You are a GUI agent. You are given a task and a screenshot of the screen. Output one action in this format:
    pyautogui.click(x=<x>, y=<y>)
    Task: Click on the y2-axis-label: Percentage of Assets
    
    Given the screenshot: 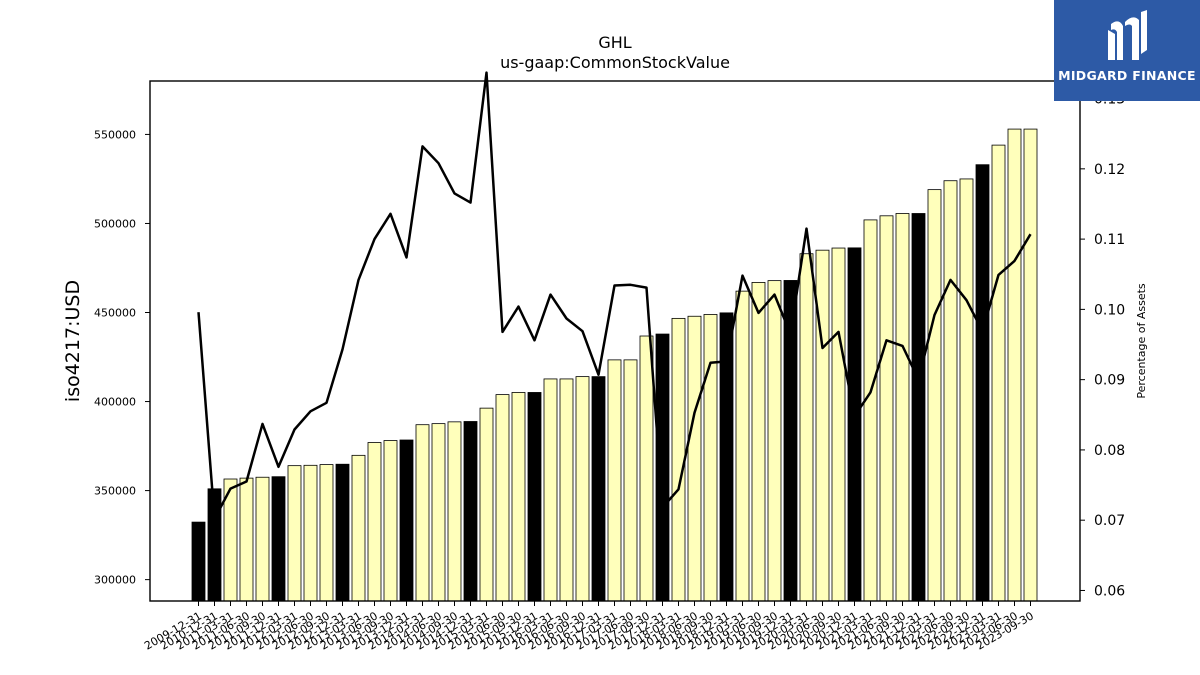 What is the action you would take?
    pyautogui.click(x=1141, y=341)
    